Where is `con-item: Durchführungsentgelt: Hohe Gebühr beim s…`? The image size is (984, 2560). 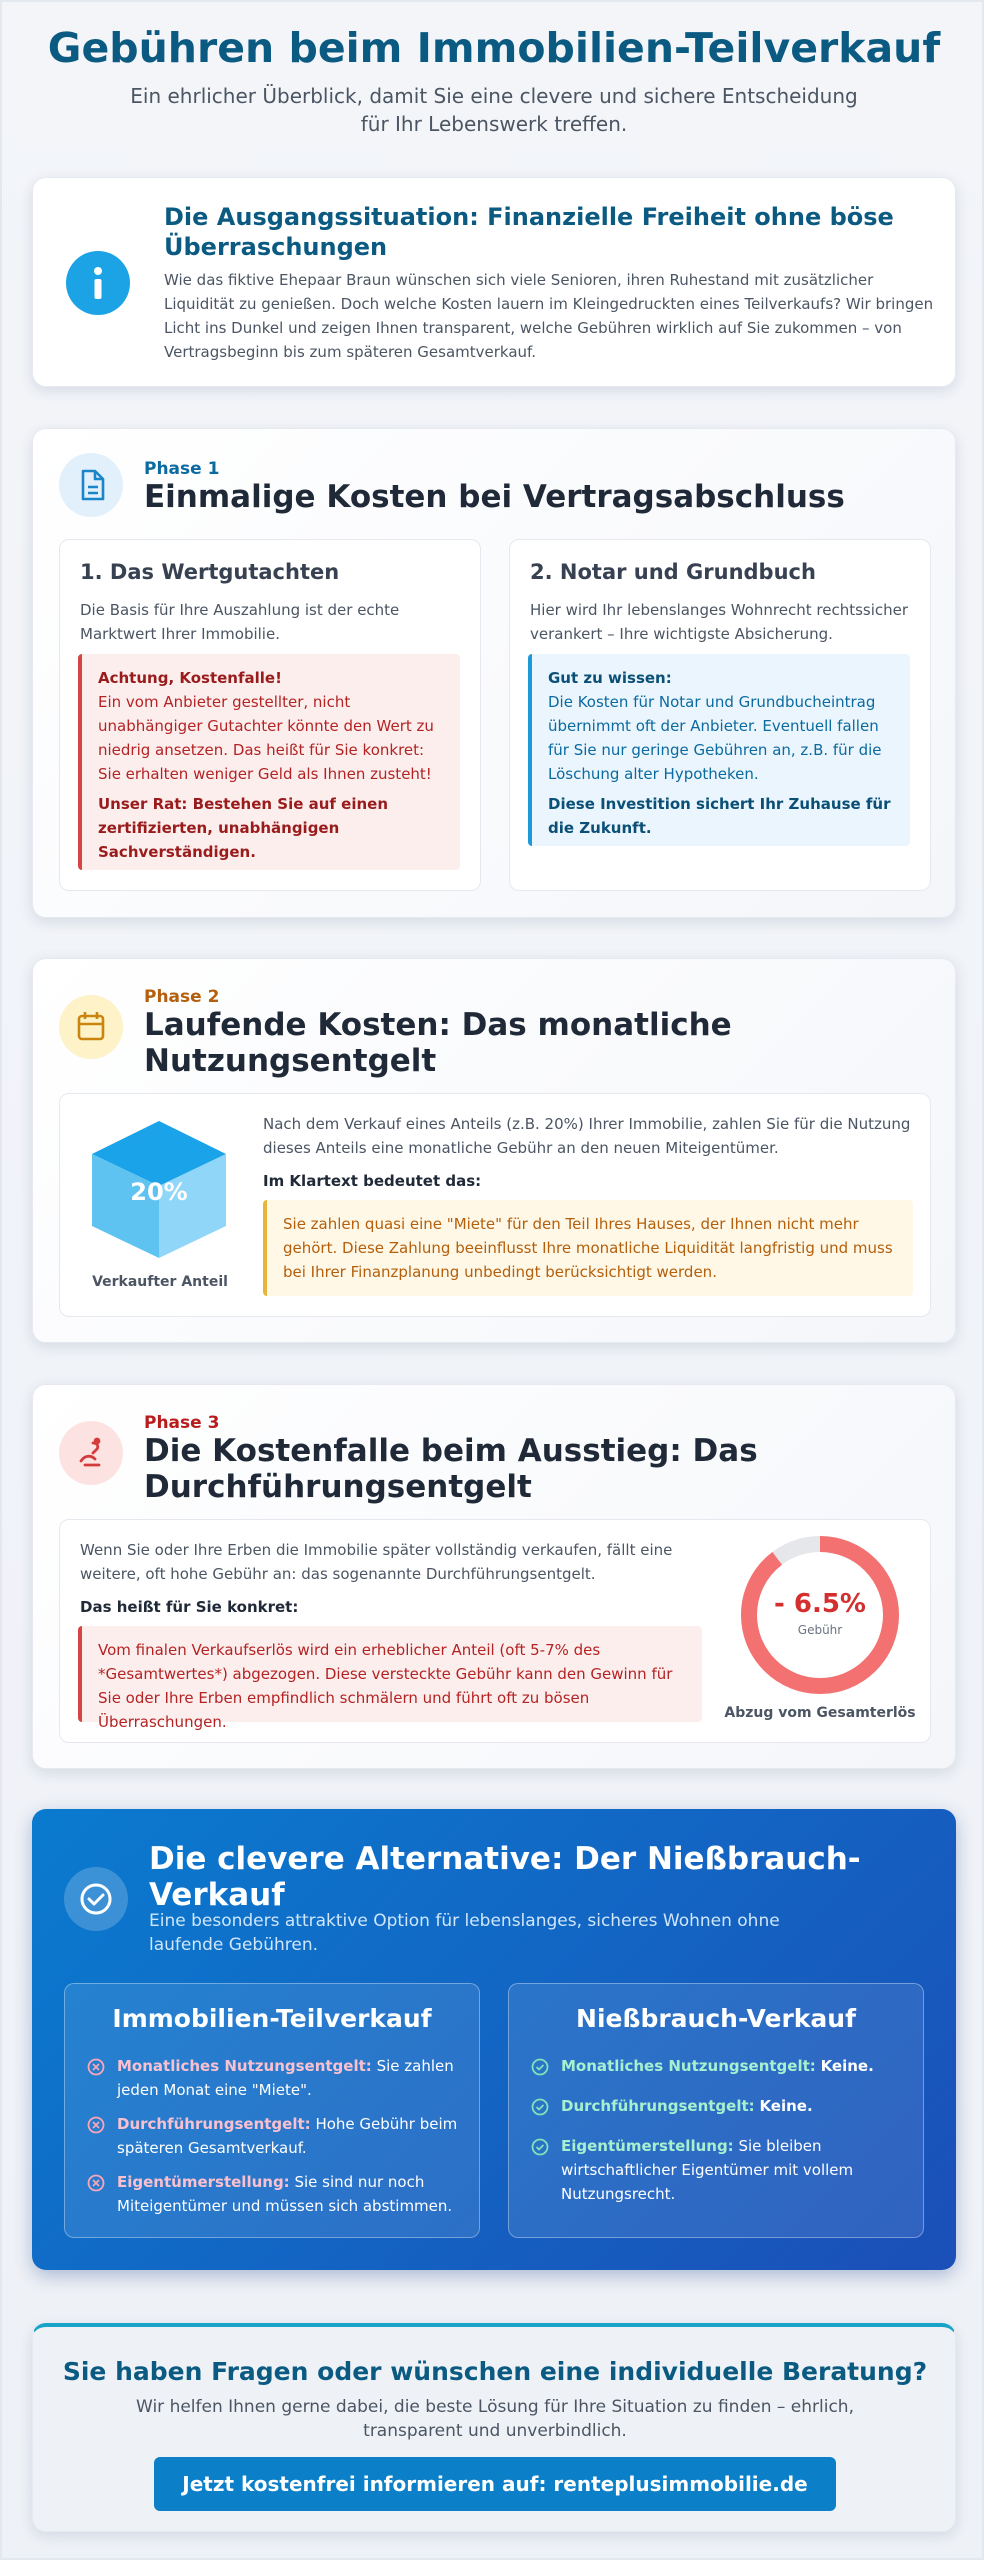 con-item: Durchführungsentgelt: Hohe Gebühr beim s… is located at coordinates (274, 2136).